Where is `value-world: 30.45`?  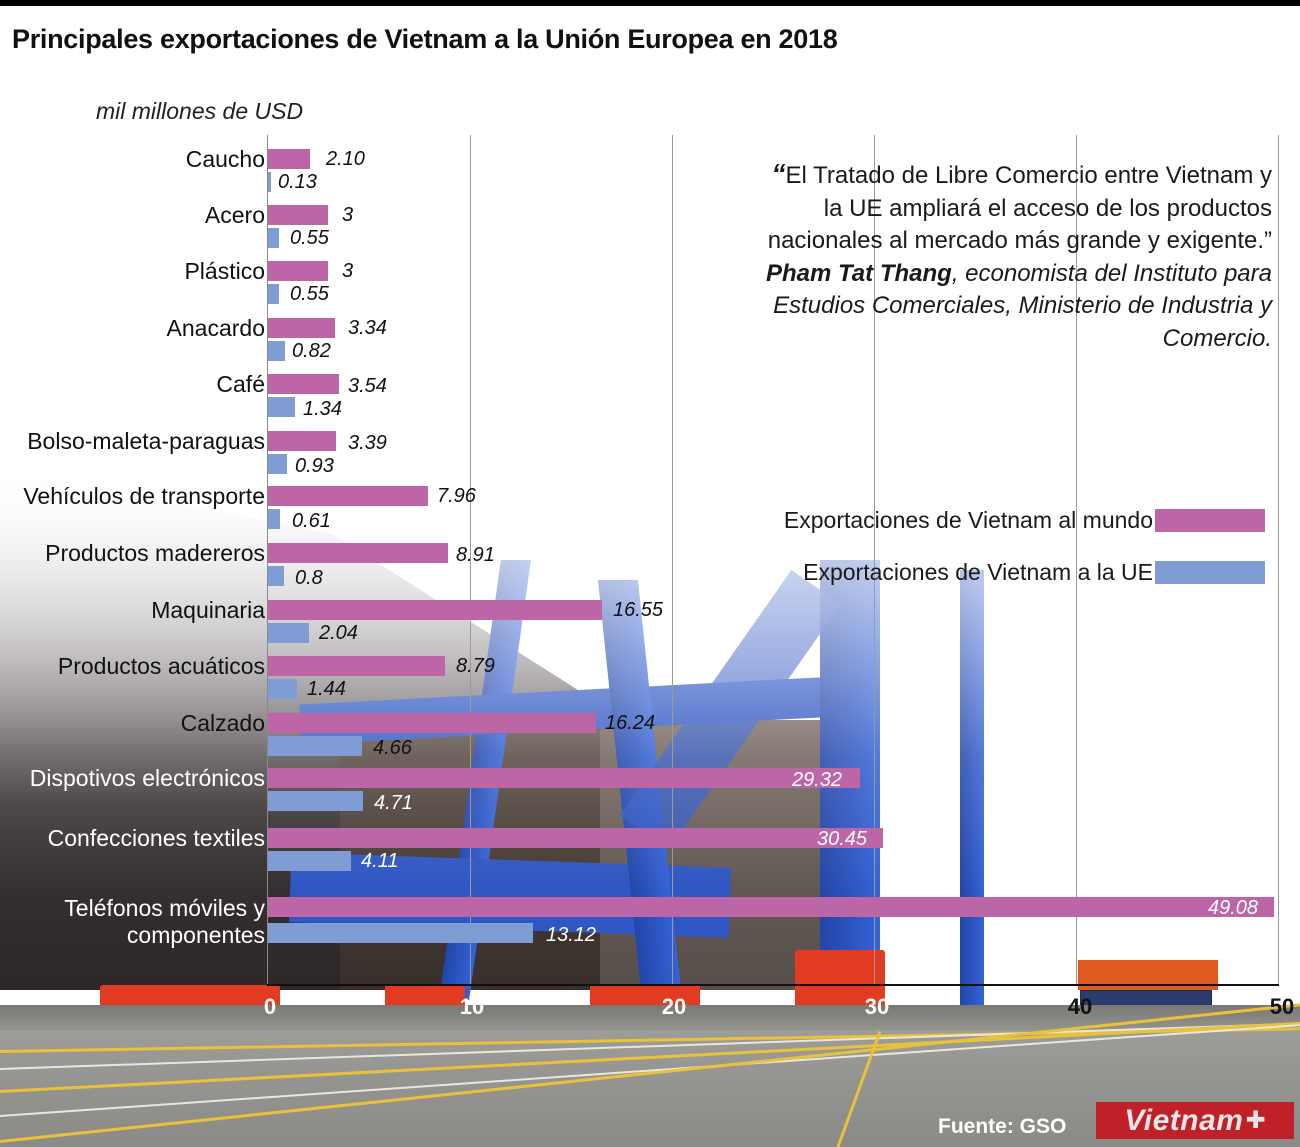
value-world: 30.45 is located at coordinates (842, 839).